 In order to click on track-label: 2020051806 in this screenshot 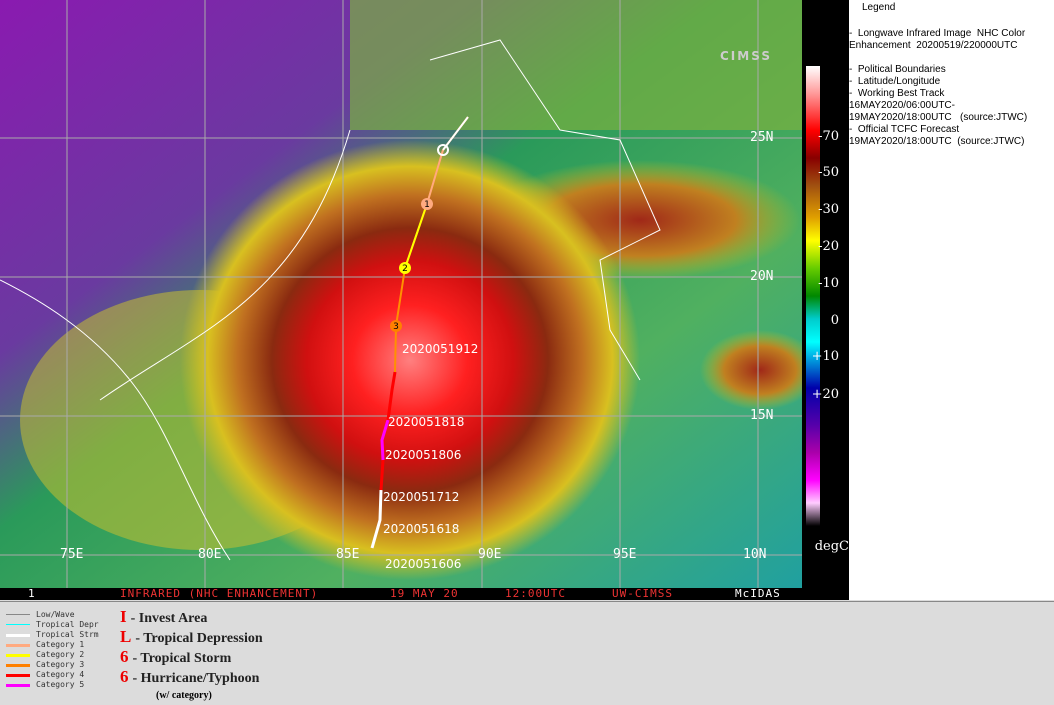, I will do `click(423, 455)`.